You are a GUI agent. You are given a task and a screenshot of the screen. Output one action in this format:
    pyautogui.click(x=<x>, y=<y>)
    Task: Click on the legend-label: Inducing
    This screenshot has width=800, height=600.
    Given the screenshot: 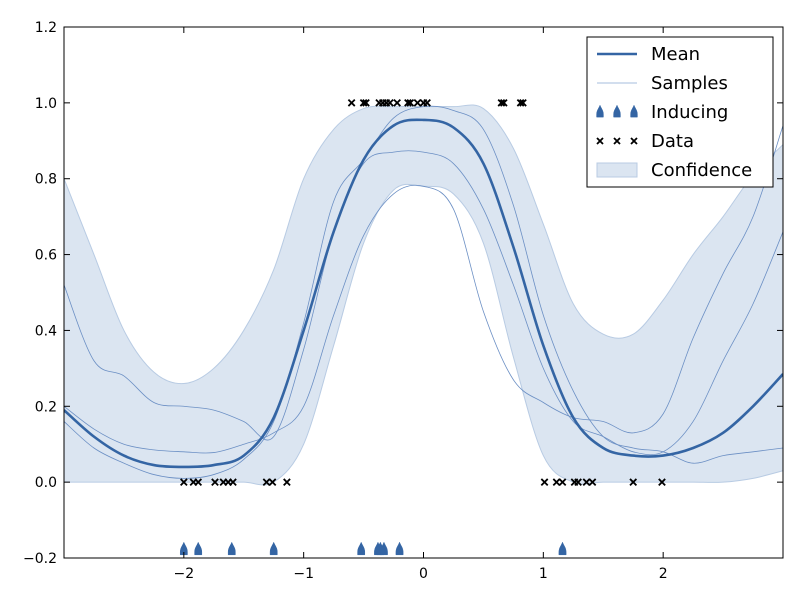 What is the action you would take?
    pyautogui.click(x=689, y=112)
    